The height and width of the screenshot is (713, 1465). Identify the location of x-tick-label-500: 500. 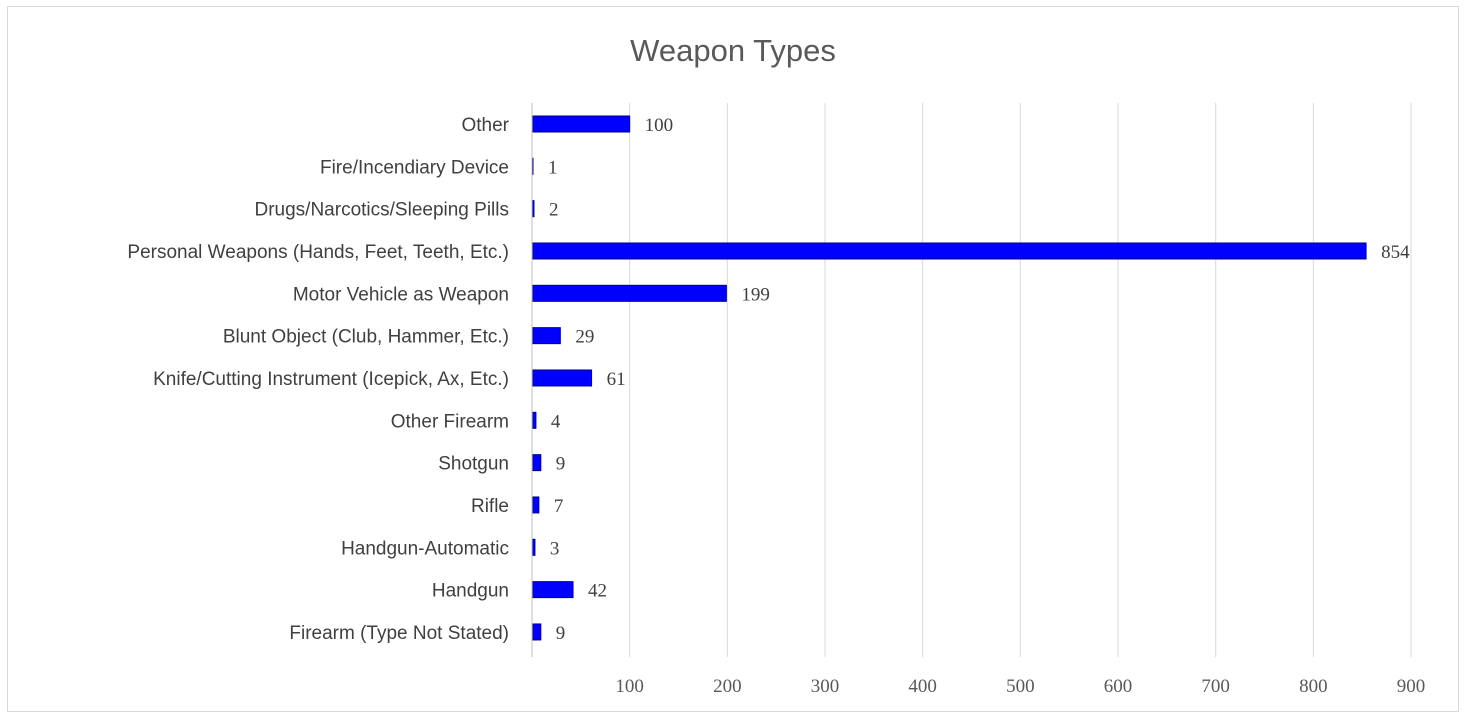
(1020, 686).